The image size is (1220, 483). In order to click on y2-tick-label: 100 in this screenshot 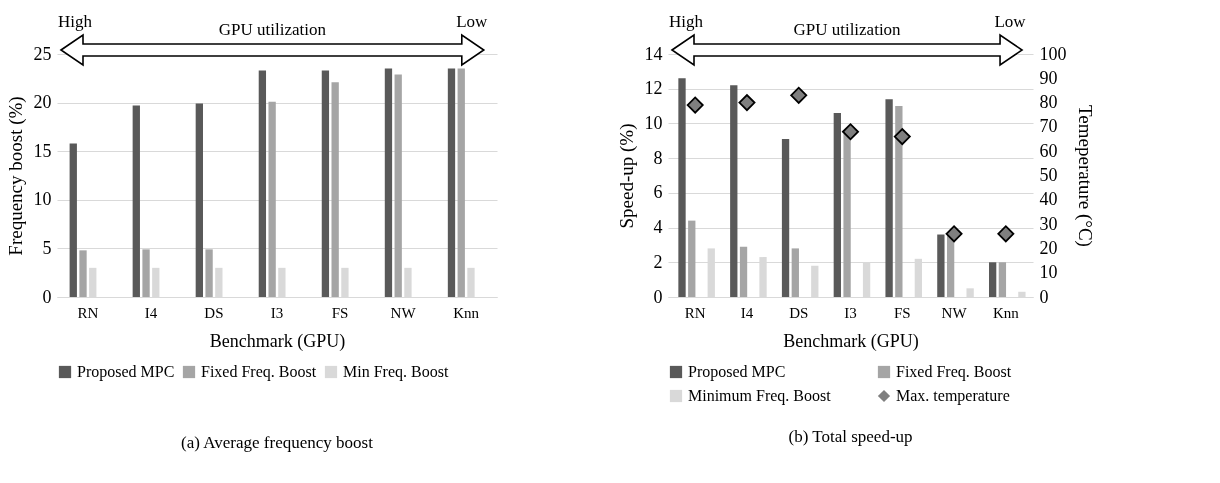, I will do `click(1053, 53)`.